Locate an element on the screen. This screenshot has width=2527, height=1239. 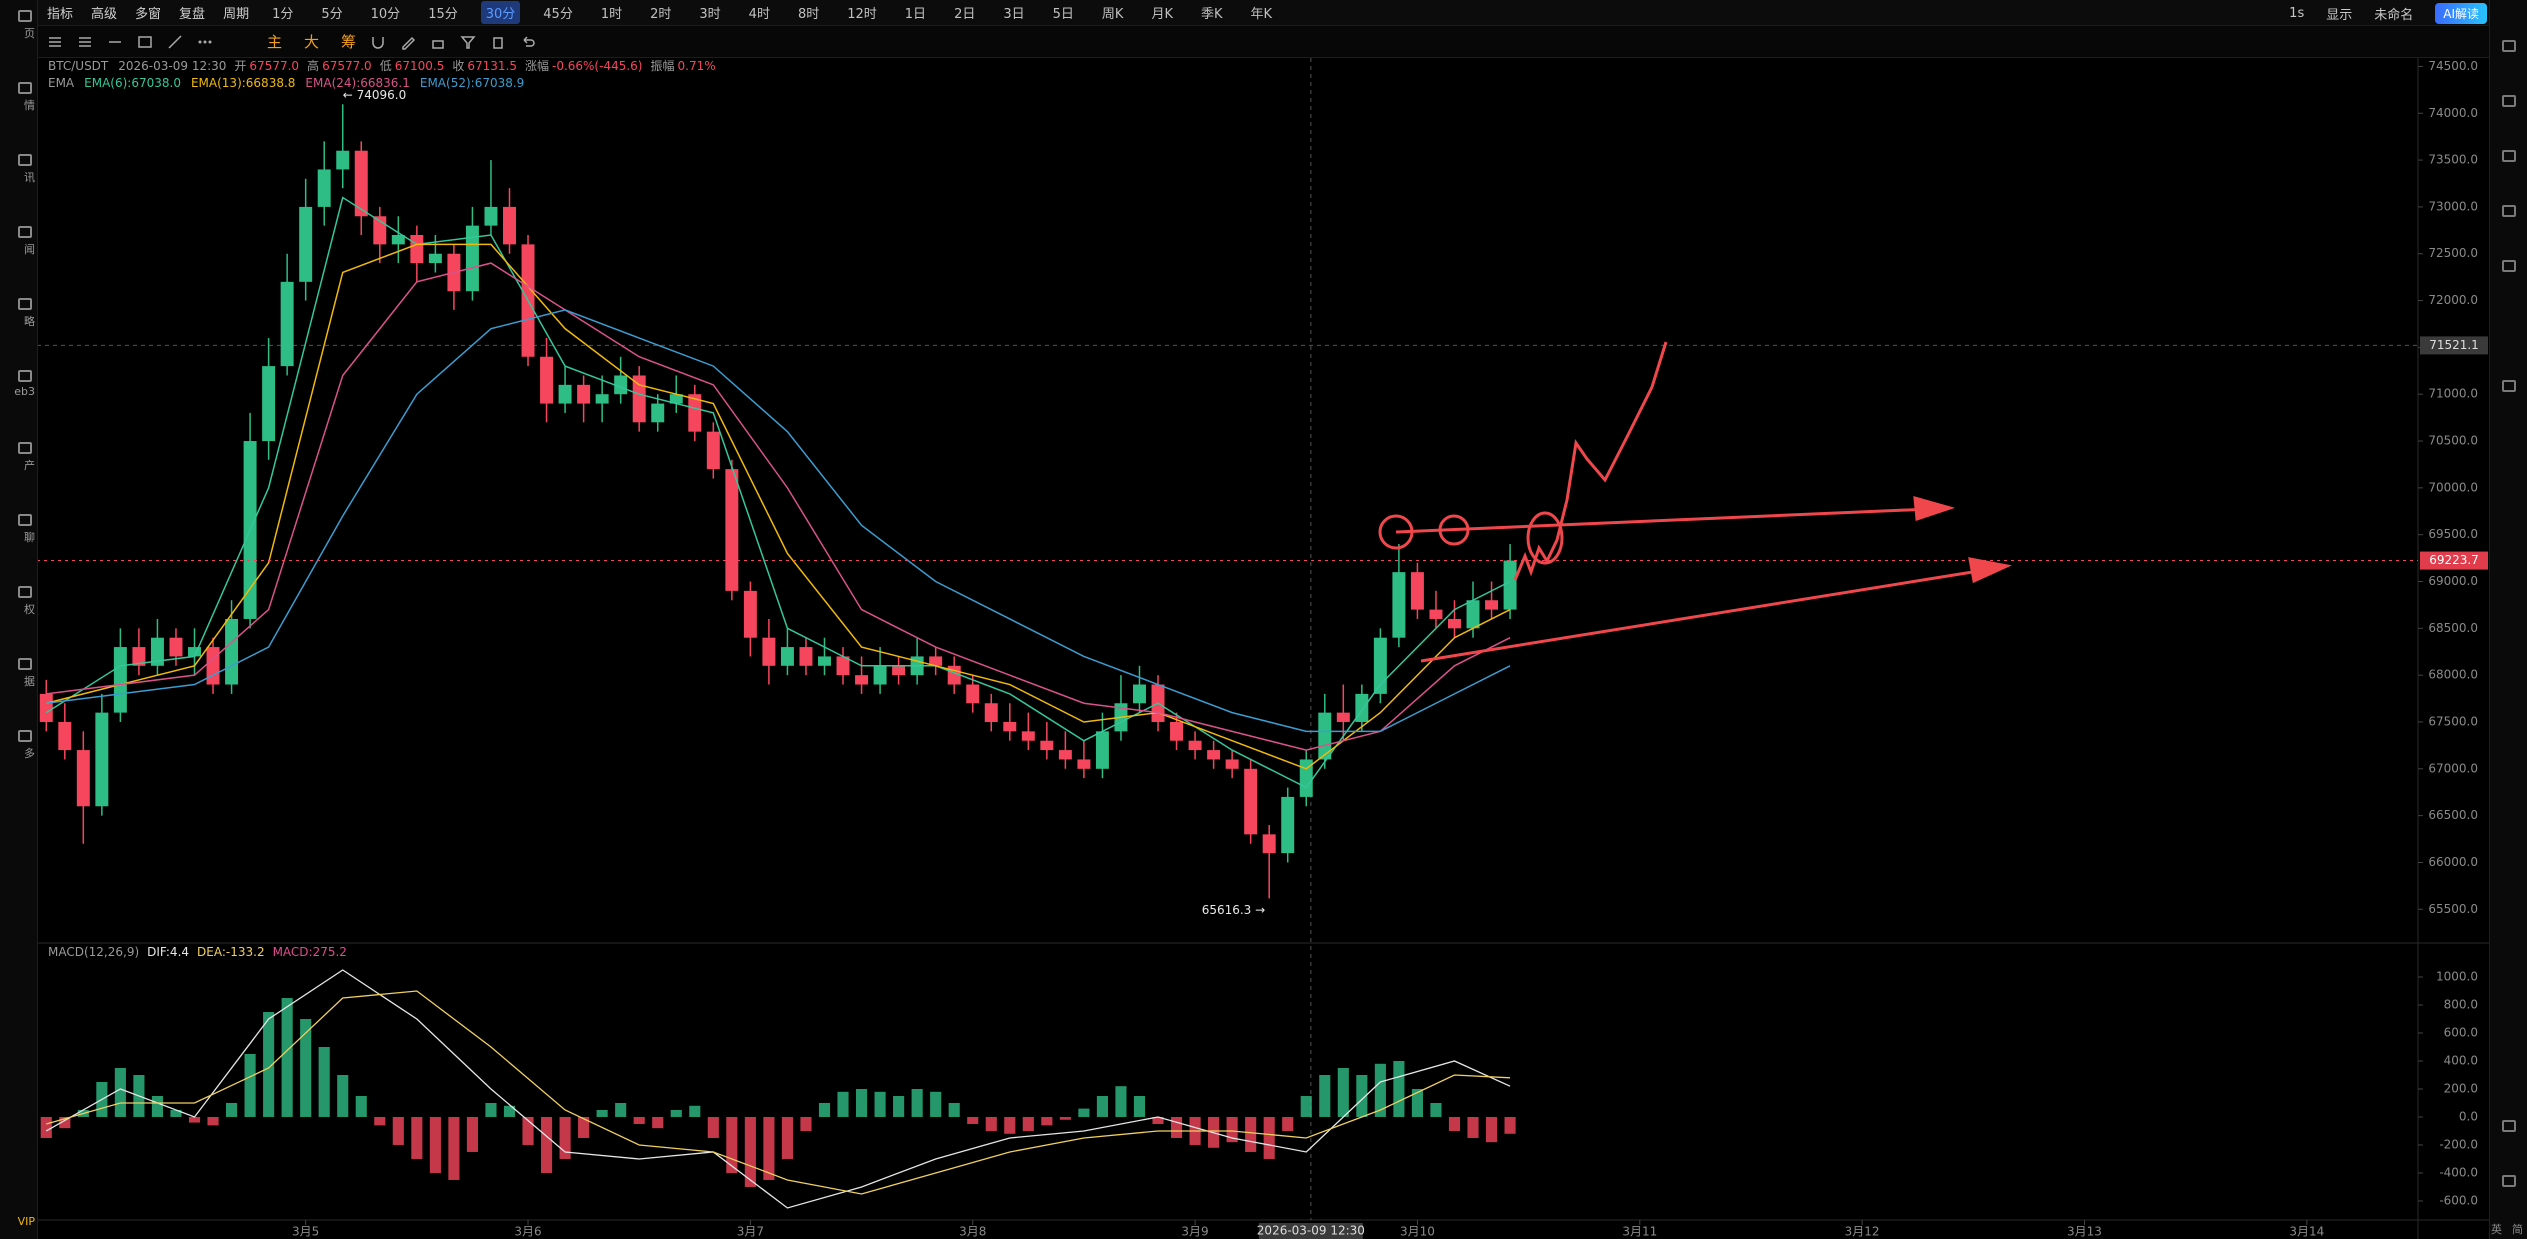
period-button: 2日 is located at coordinates (965, 14).